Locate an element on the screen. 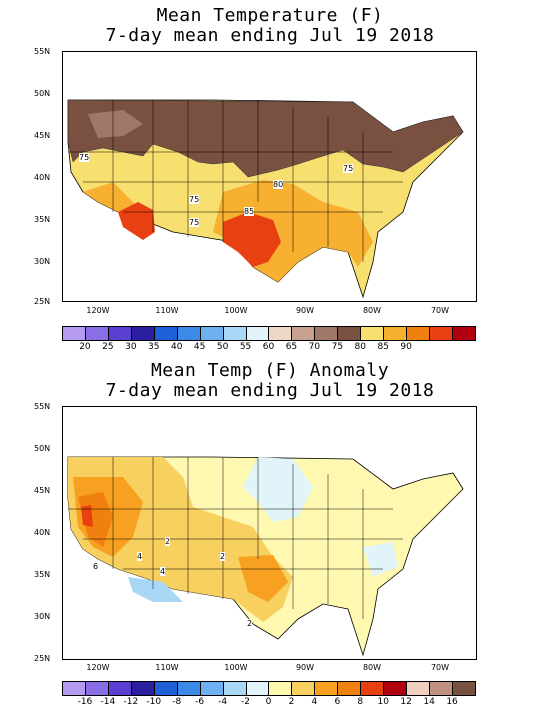 The image size is (540, 709). map1-brown-north is located at coordinates (265, 138).